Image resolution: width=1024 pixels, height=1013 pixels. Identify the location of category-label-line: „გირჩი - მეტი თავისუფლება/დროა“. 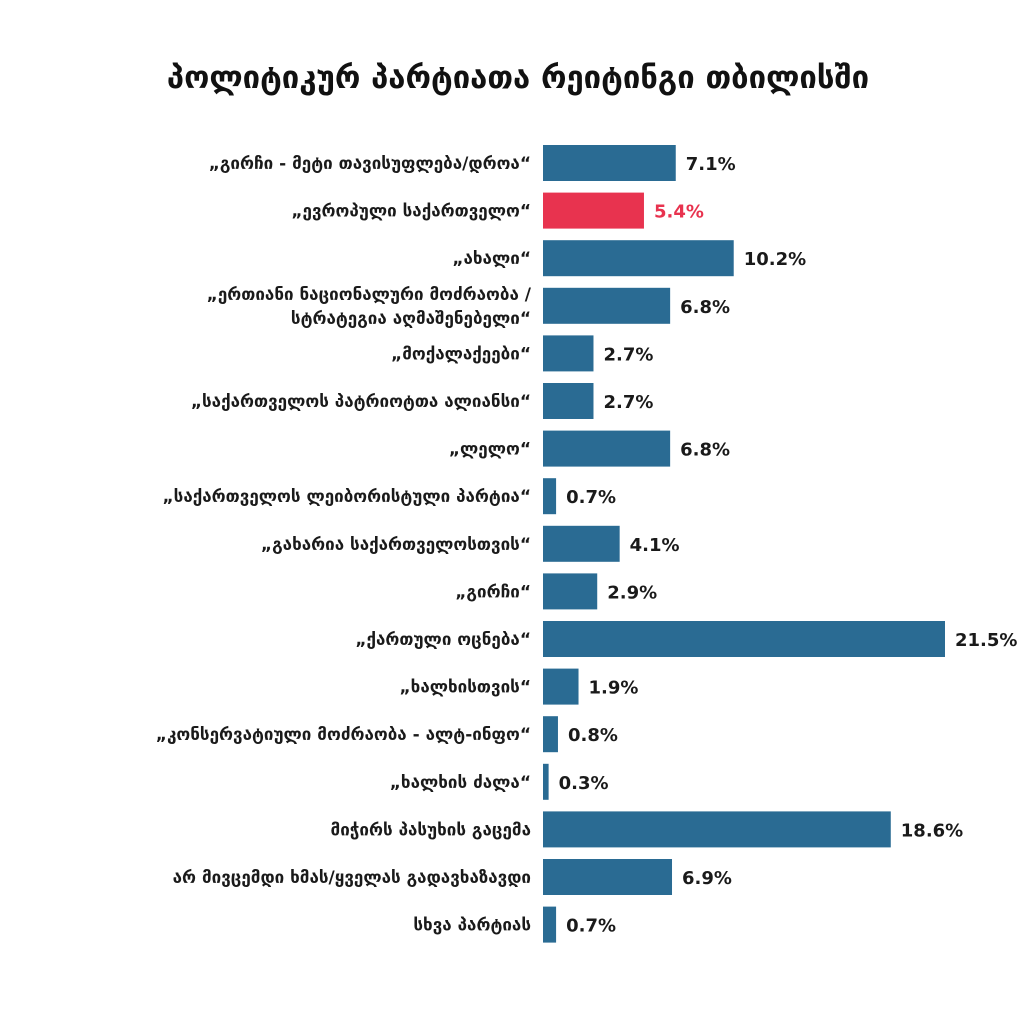
(370, 164).